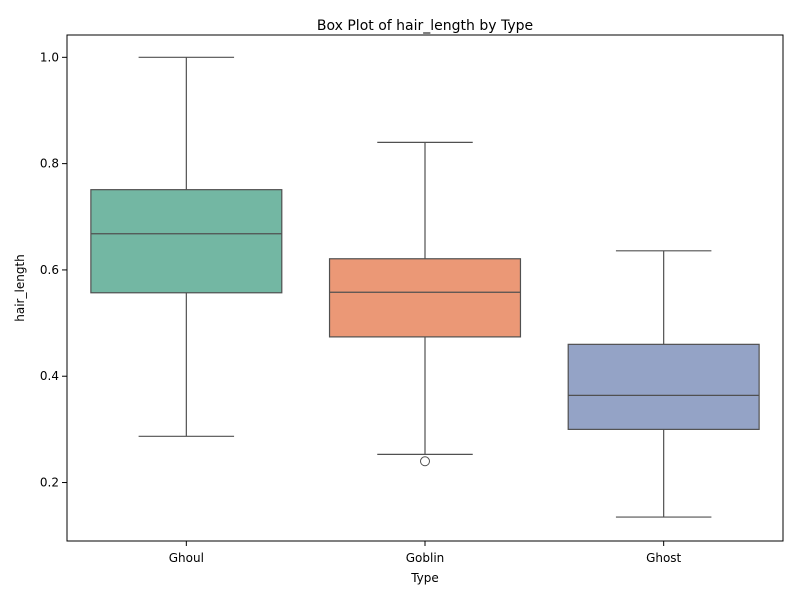 Image resolution: width=800 pixels, height=600 pixels. What do you see at coordinates (425, 26) in the screenshot?
I see `chart-title: Box Plot of hair_length by Type` at bounding box center [425, 26].